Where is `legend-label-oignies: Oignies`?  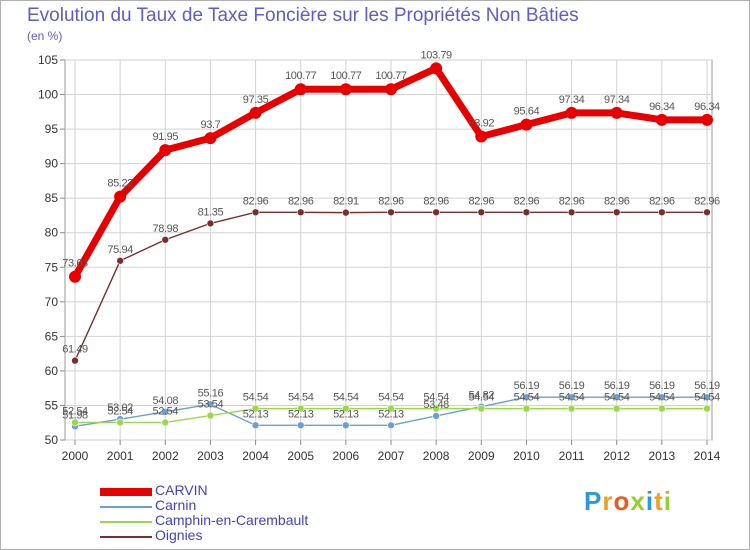
legend-label-oignies: Oignies is located at coordinates (179, 535).